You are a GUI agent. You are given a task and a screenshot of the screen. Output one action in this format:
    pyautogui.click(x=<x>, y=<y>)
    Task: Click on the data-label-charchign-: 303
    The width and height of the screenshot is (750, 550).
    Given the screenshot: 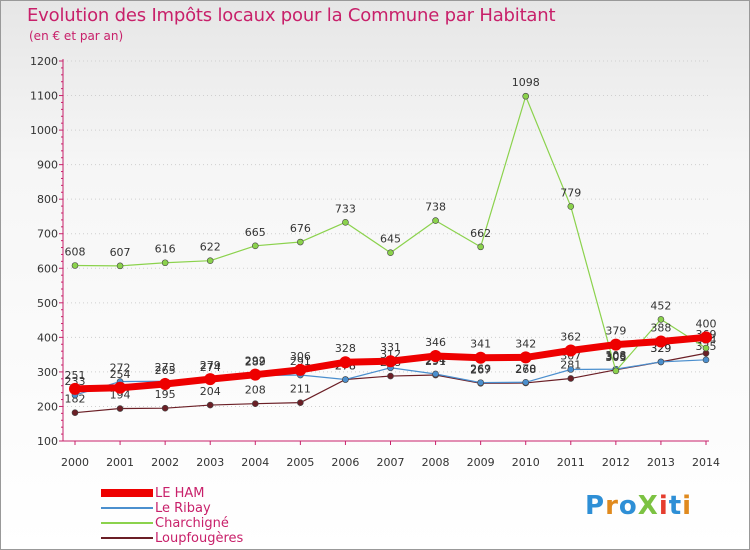 What is the action you would take?
    pyautogui.click(x=615, y=357)
    